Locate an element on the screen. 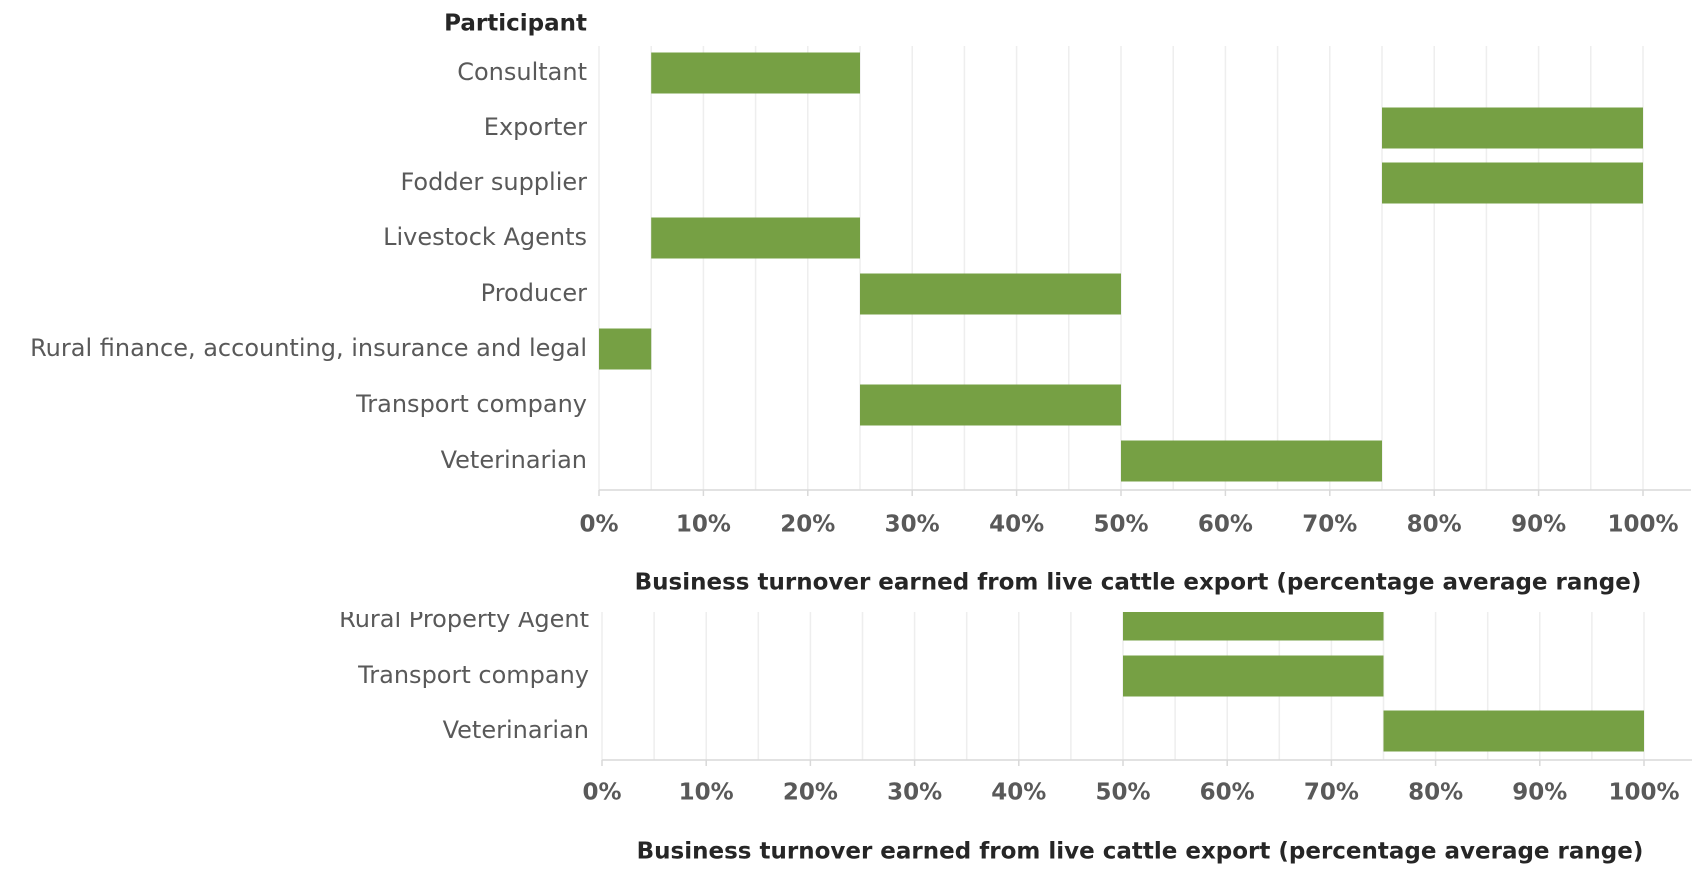  category-label: Producer is located at coordinates (534, 293).